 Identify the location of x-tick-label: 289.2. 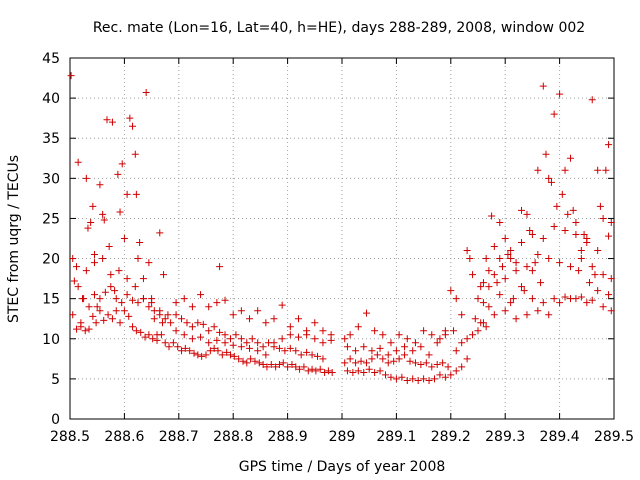
(451, 437).